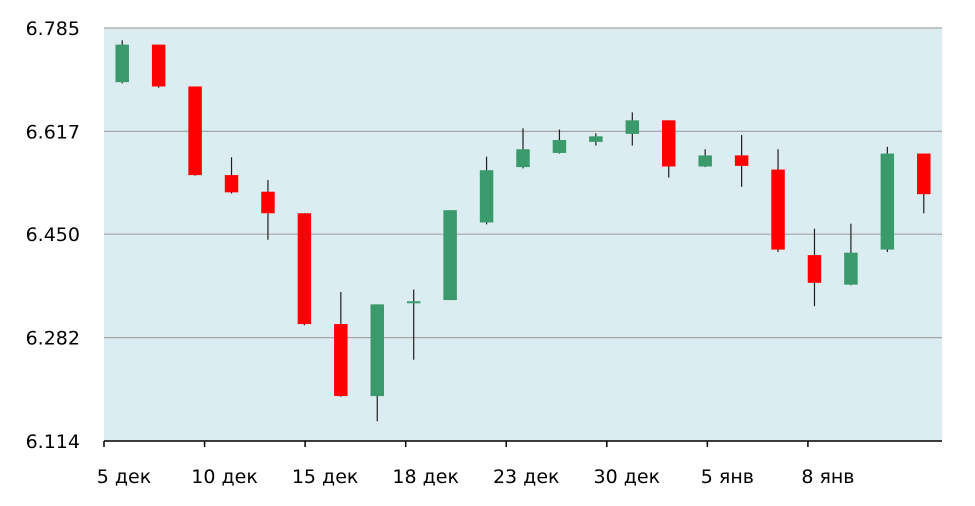 This screenshot has height=506, width=975. Describe the element at coordinates (53, 339) in the screenshot. I see `y-tick-label: 6.282` at that location.